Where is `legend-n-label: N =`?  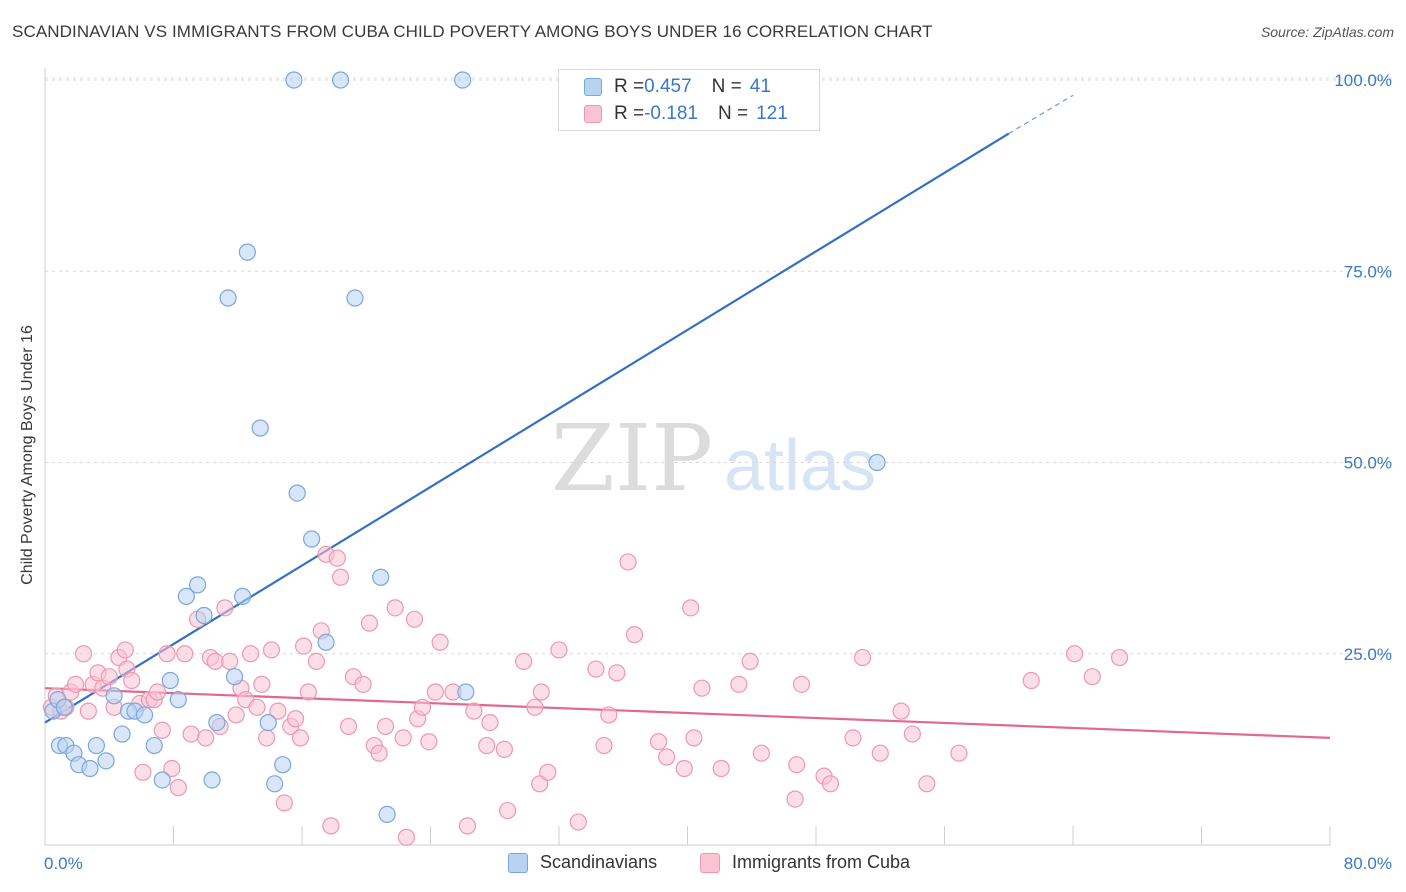
legend-n-label: N = is located at coordinates (733, 113).